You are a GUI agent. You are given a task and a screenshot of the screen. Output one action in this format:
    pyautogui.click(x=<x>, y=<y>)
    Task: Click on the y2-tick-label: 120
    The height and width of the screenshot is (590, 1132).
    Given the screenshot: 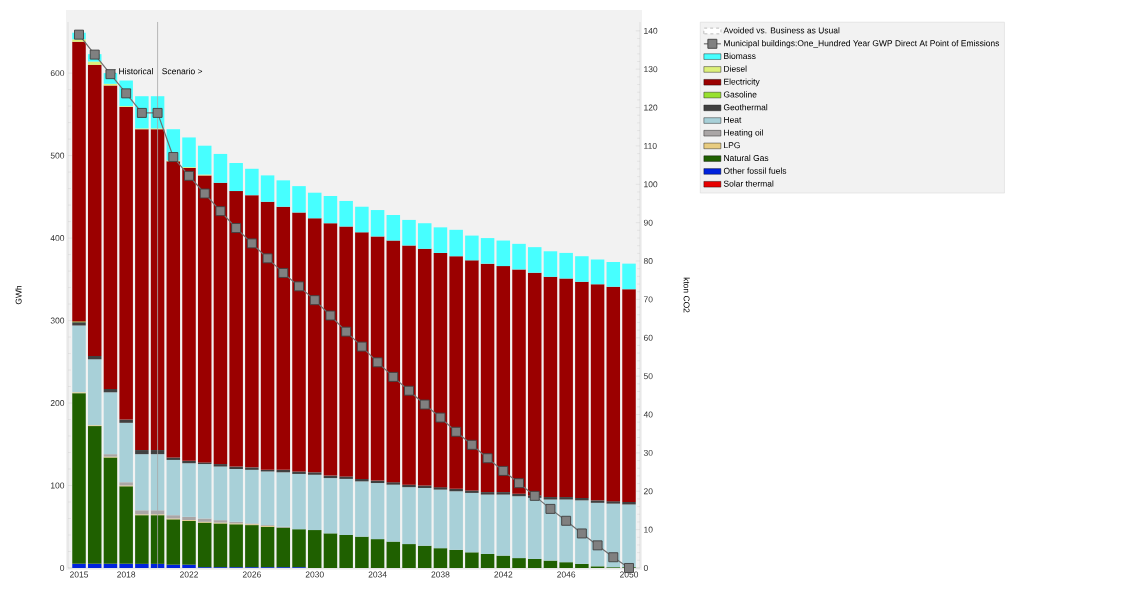 What is the action you would take?
    pyautogui.click(x=651, y=107)
    